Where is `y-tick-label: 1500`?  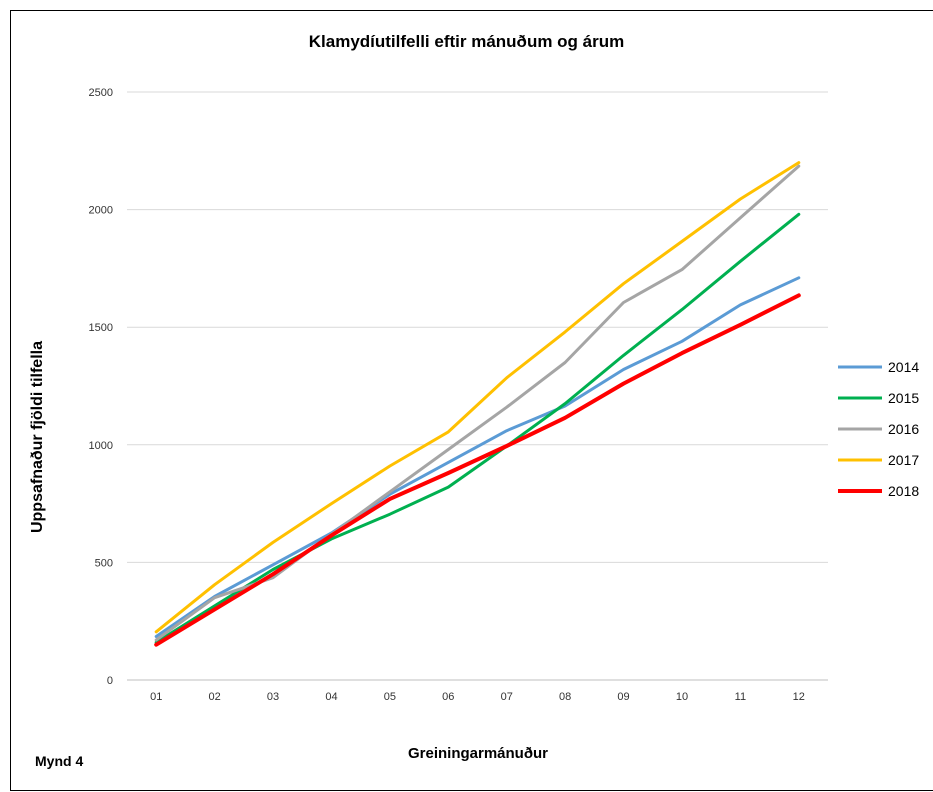 y-tick-label: 1500 is located at coordinates (101, 328).